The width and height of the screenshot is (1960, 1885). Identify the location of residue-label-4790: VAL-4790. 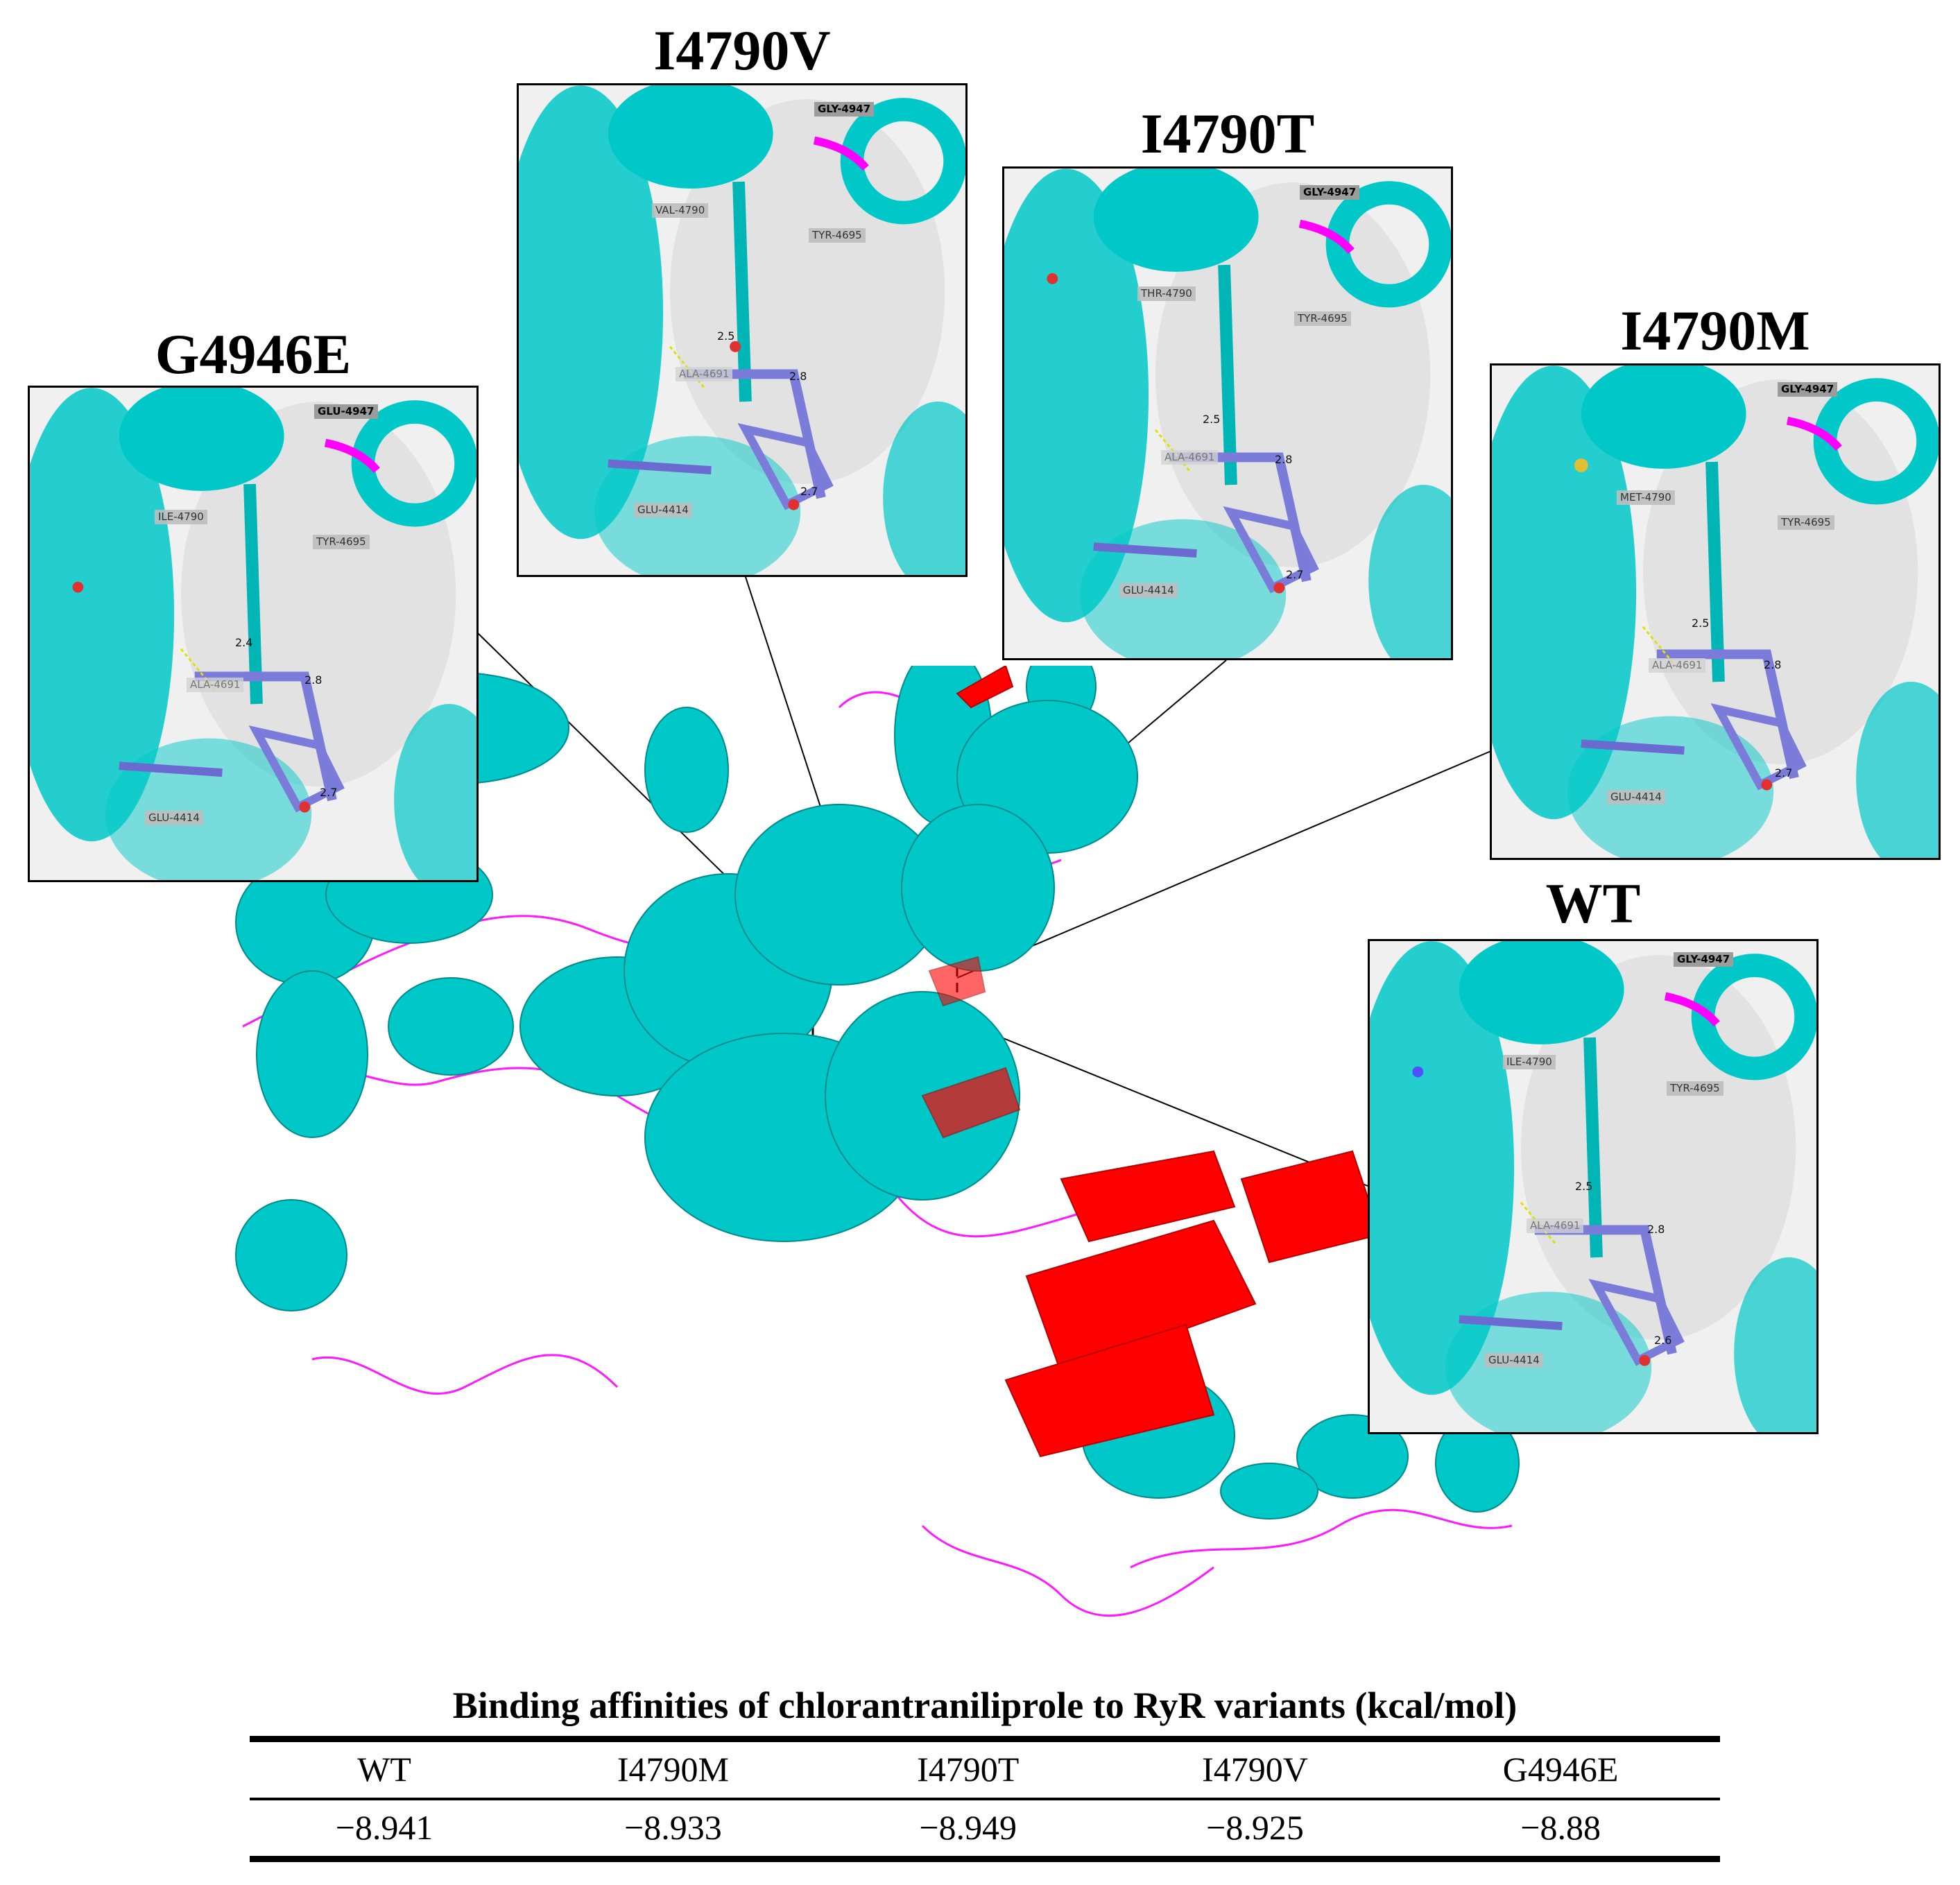
(680, 210).